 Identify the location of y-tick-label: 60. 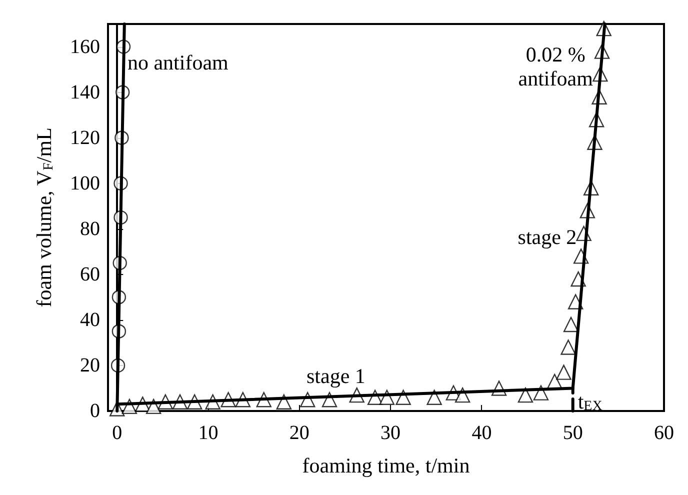
(90, 274).